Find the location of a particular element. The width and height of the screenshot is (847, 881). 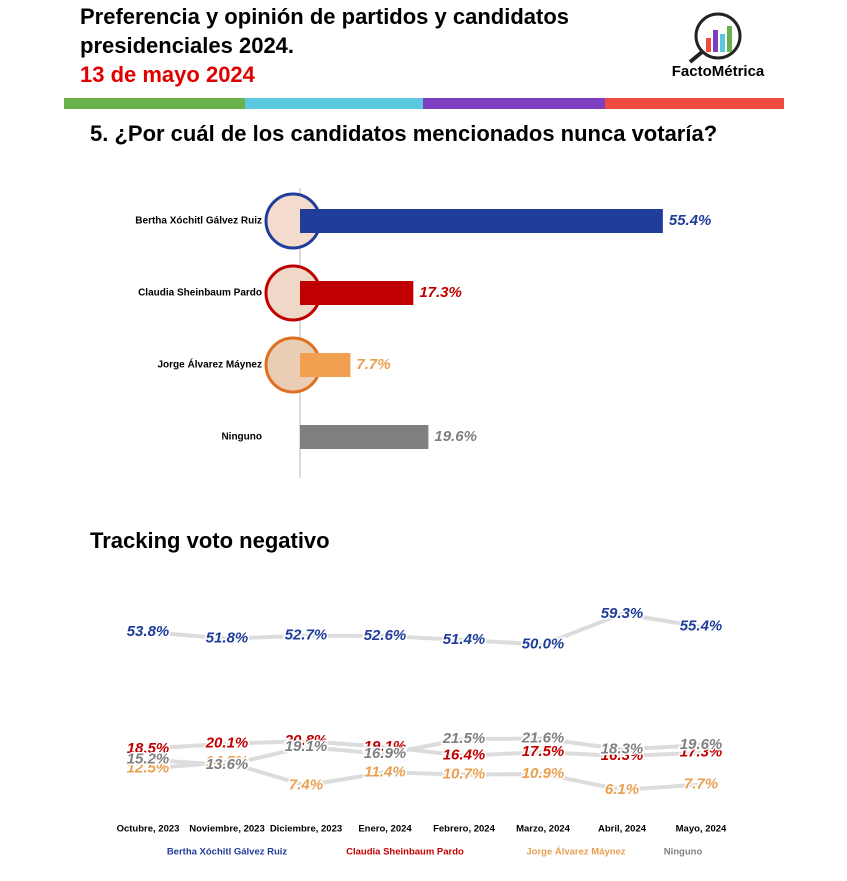

value-label: 7.4% is located at coordinates (306, 784).